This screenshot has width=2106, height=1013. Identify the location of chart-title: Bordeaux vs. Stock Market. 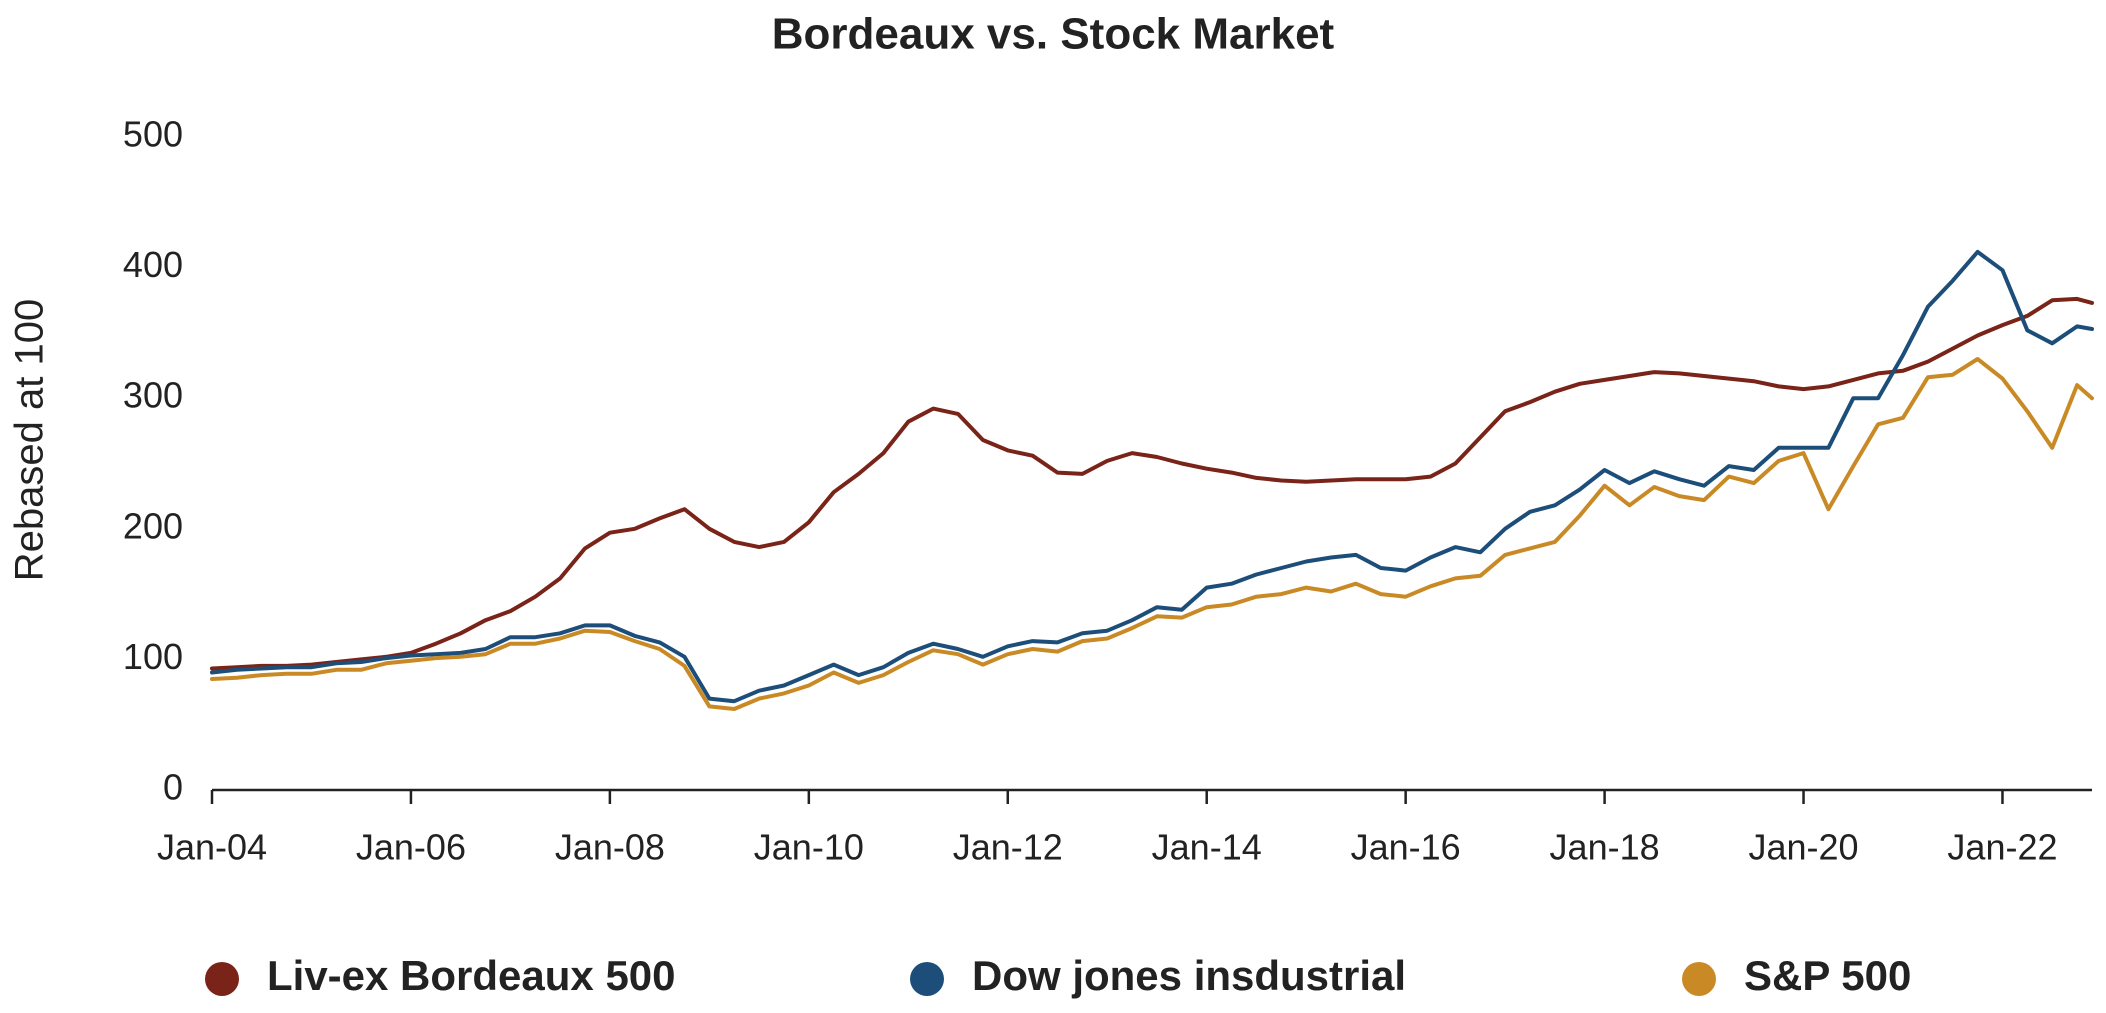
(1053, 34).